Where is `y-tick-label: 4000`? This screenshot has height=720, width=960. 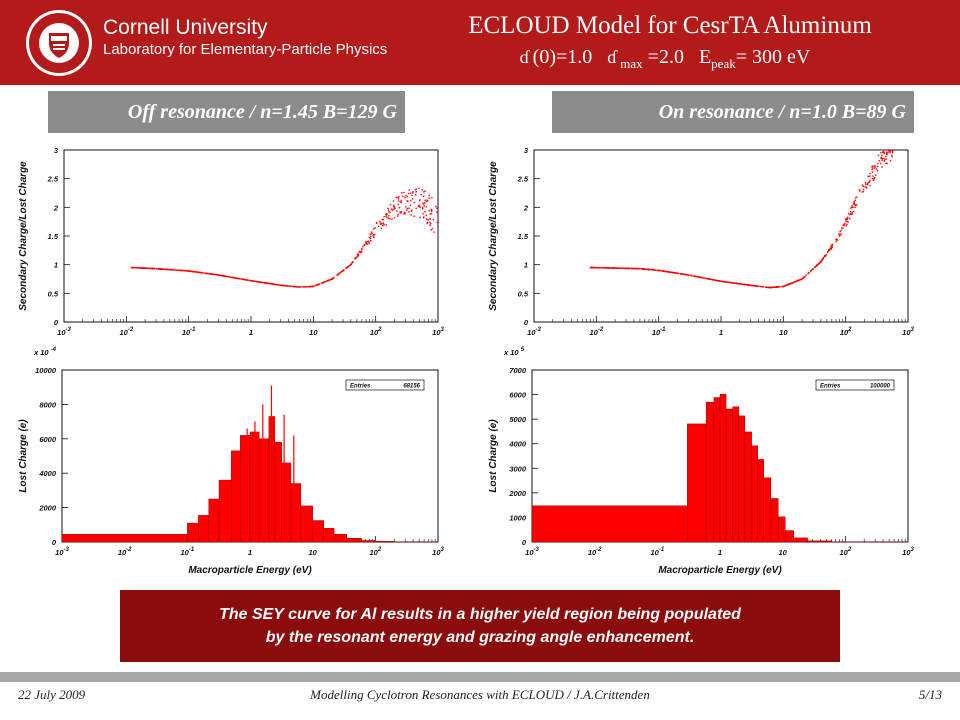 y-tick-label: 4000 is located at coordinates (517, 444).